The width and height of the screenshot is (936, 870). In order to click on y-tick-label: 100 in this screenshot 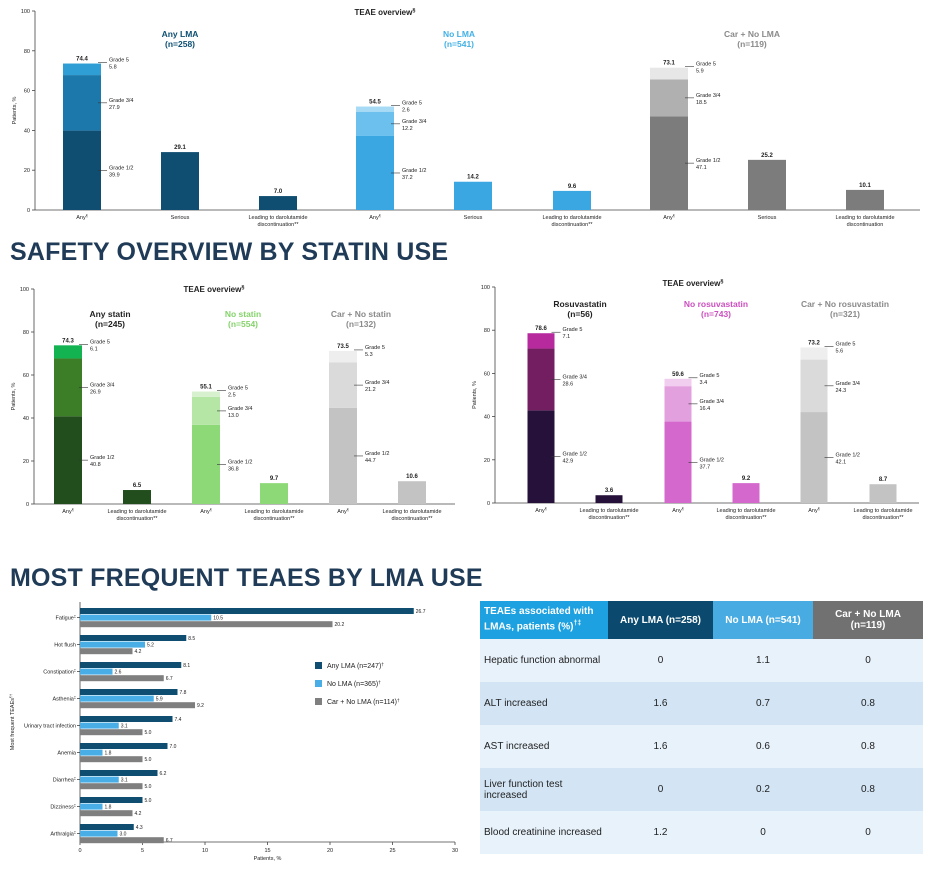, I will do `click(485, 288)`.